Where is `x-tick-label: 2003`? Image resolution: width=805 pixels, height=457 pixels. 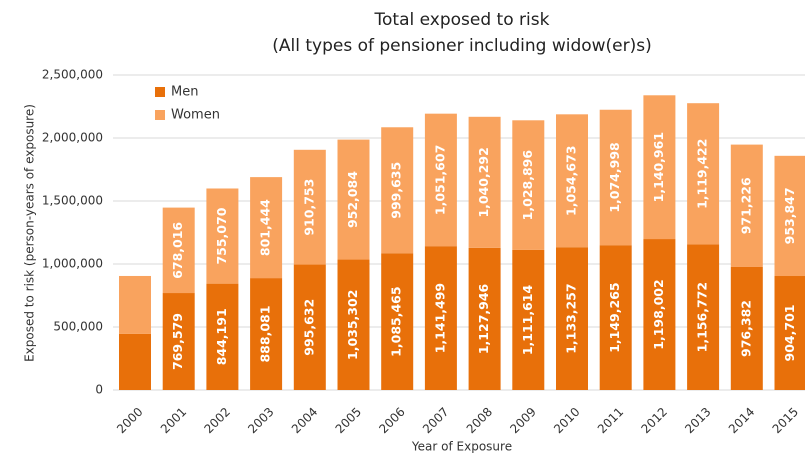
x-tick-label: 2003 is located at coordinates (260, 420).